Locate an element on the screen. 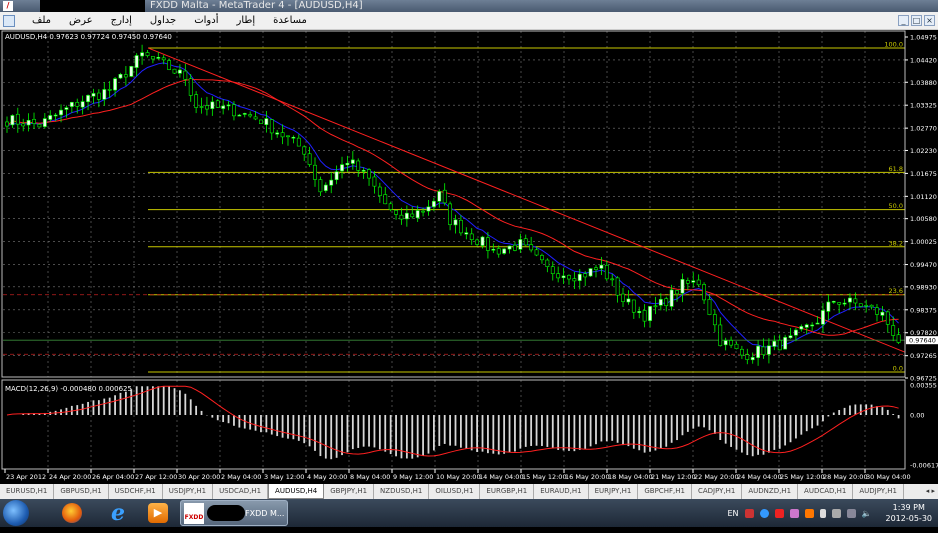  power-icon is located at coordinates (836, 513).